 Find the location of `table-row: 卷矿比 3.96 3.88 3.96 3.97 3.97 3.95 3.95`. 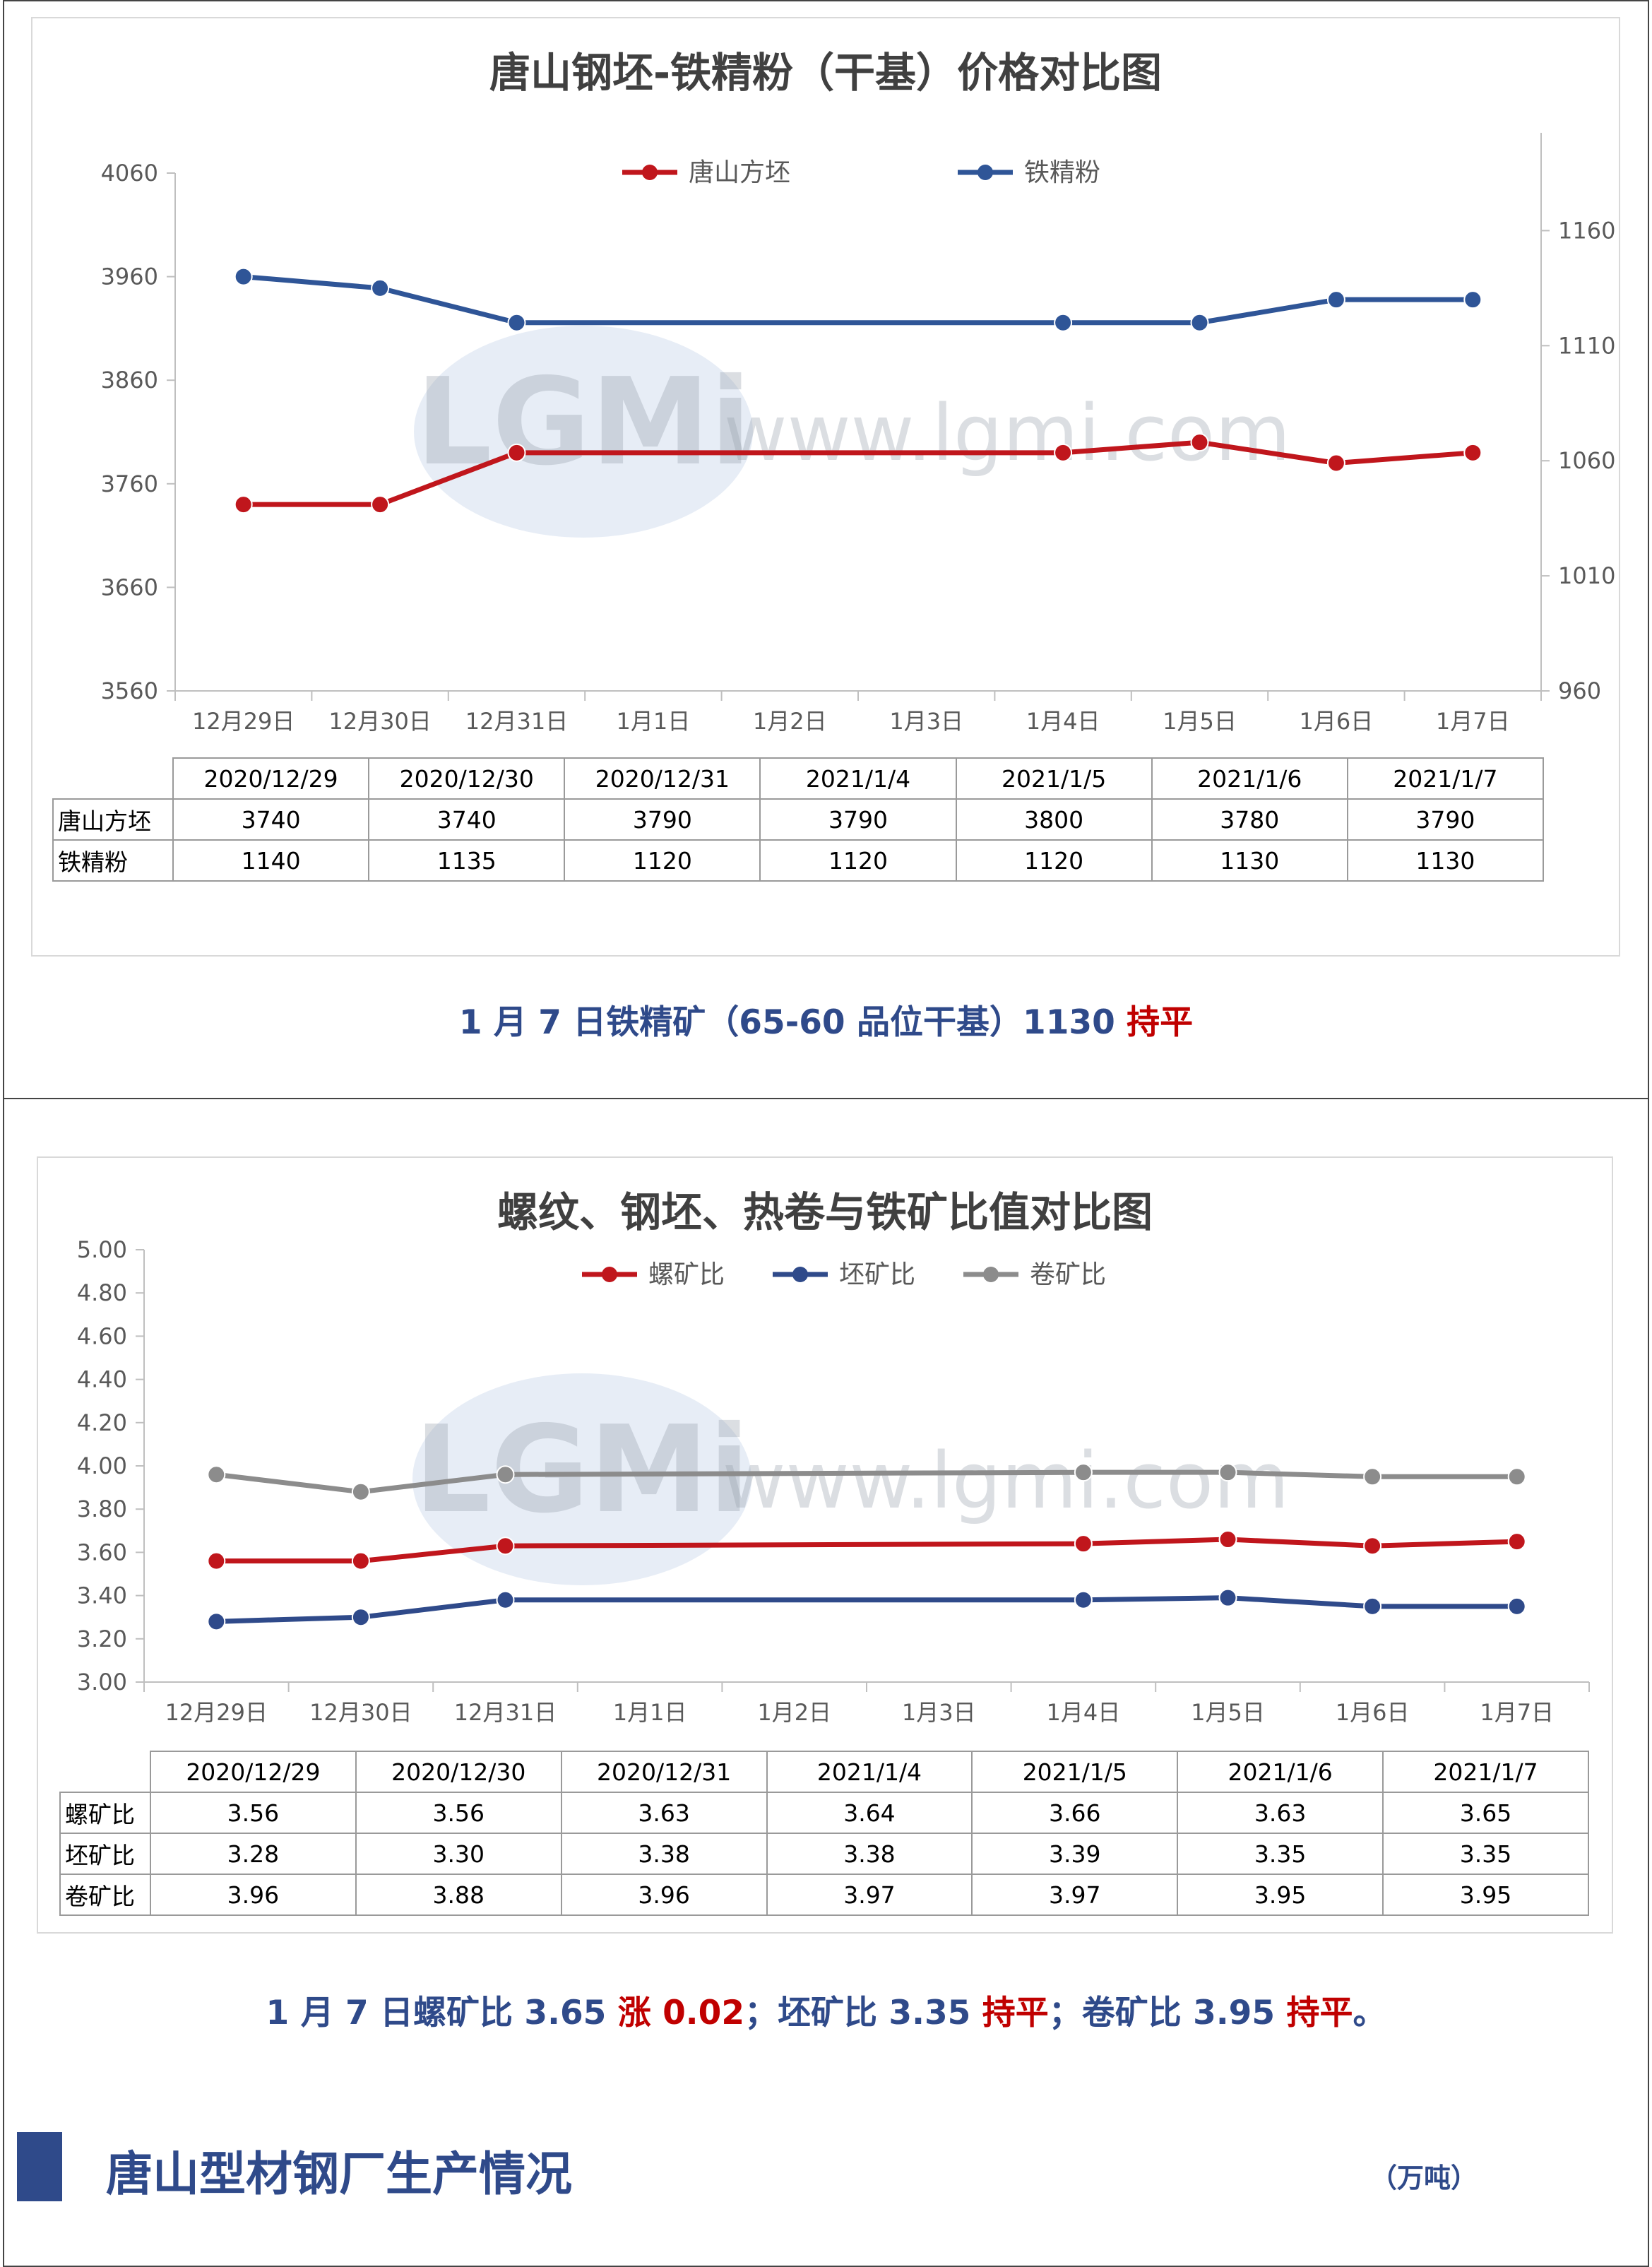

table-row: 卷矿比 3.96 3.88 3.96 3.97 3.97 3.95 3.95 is located at coordinates (824, 1895).